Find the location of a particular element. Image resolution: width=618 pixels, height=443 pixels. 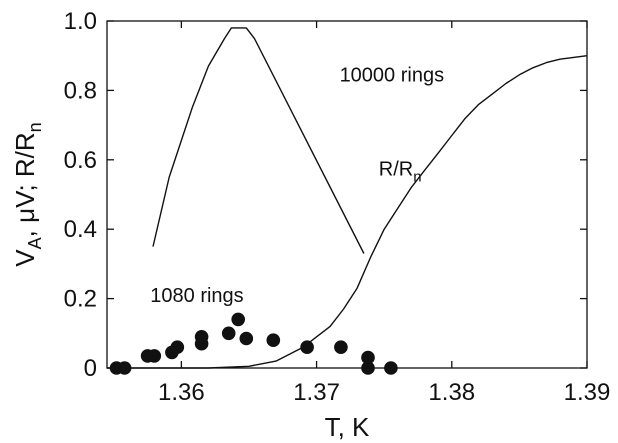

y-axis-title: VA, μV; R/Rn is located at coordinates (27, 194).